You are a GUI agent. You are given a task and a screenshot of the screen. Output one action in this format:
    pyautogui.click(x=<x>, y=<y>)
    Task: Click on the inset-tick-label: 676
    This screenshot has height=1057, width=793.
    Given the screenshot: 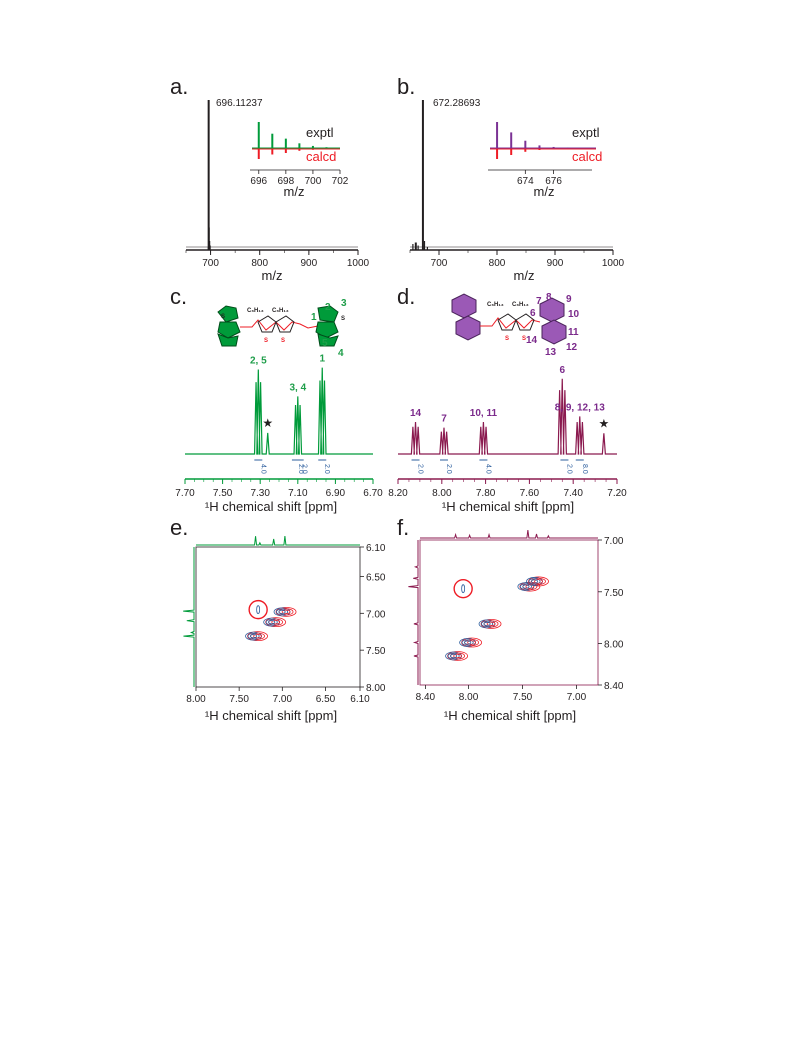 What is the action you would take?
    pyautogui.click(x=553, y=181)
    